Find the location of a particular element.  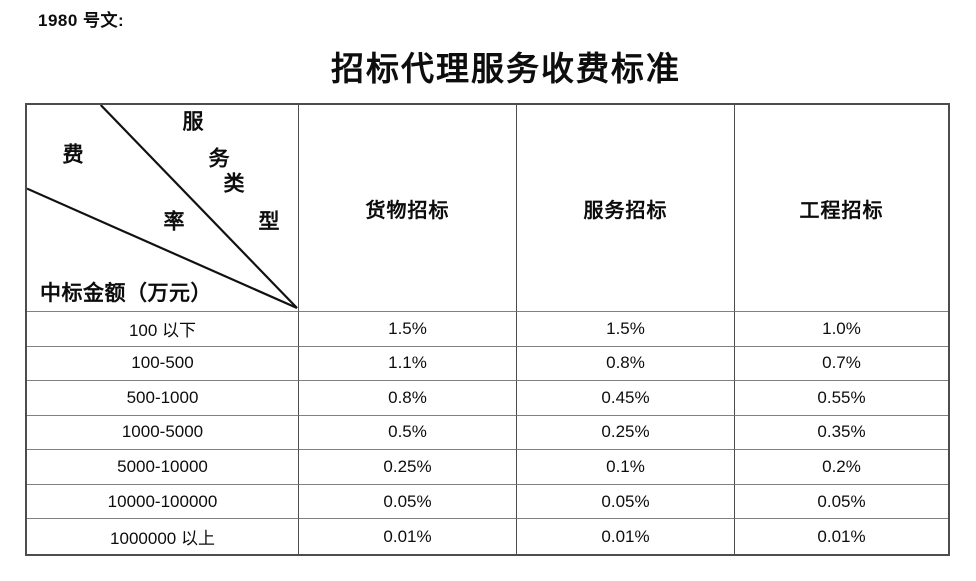

diagonal-header-cell: 服 务 类 型 费 率 中标金额（万元） is located at coordinates (163, 208).